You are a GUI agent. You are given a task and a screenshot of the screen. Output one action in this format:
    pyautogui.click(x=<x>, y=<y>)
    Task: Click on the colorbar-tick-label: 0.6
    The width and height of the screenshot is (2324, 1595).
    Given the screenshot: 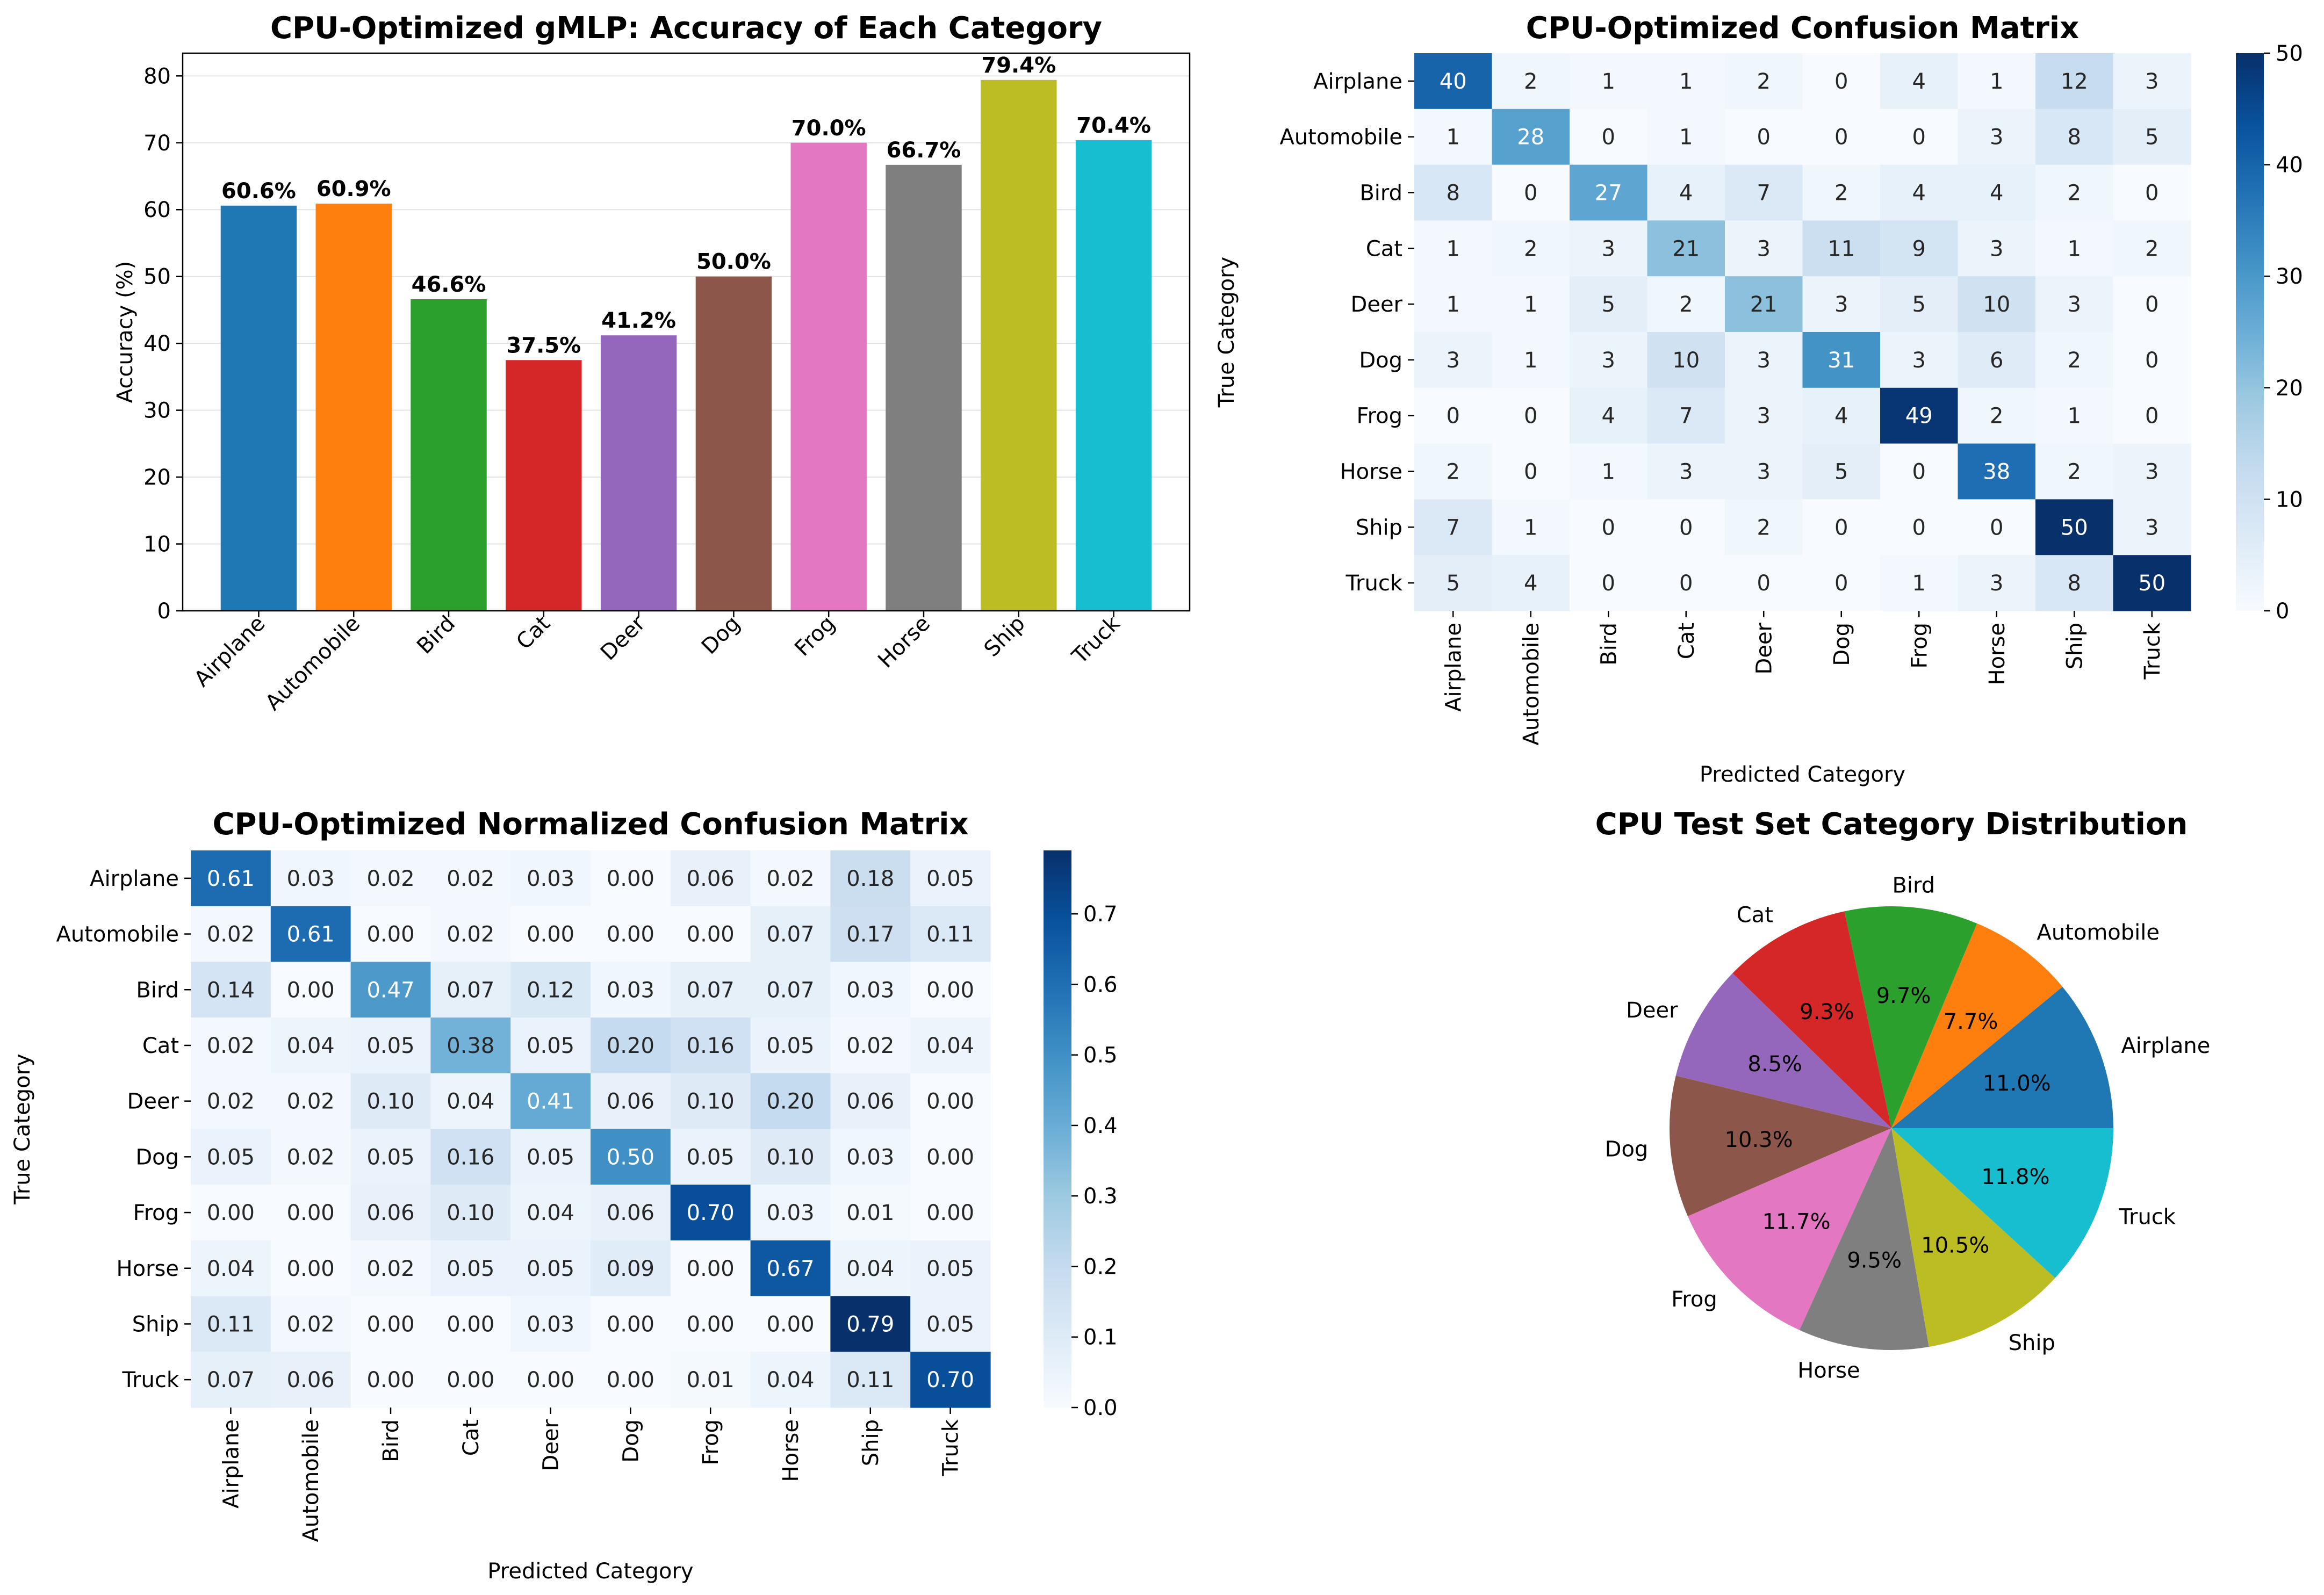 What is the action you would take?
    pyautogui.click(x=1100, y=985)
    